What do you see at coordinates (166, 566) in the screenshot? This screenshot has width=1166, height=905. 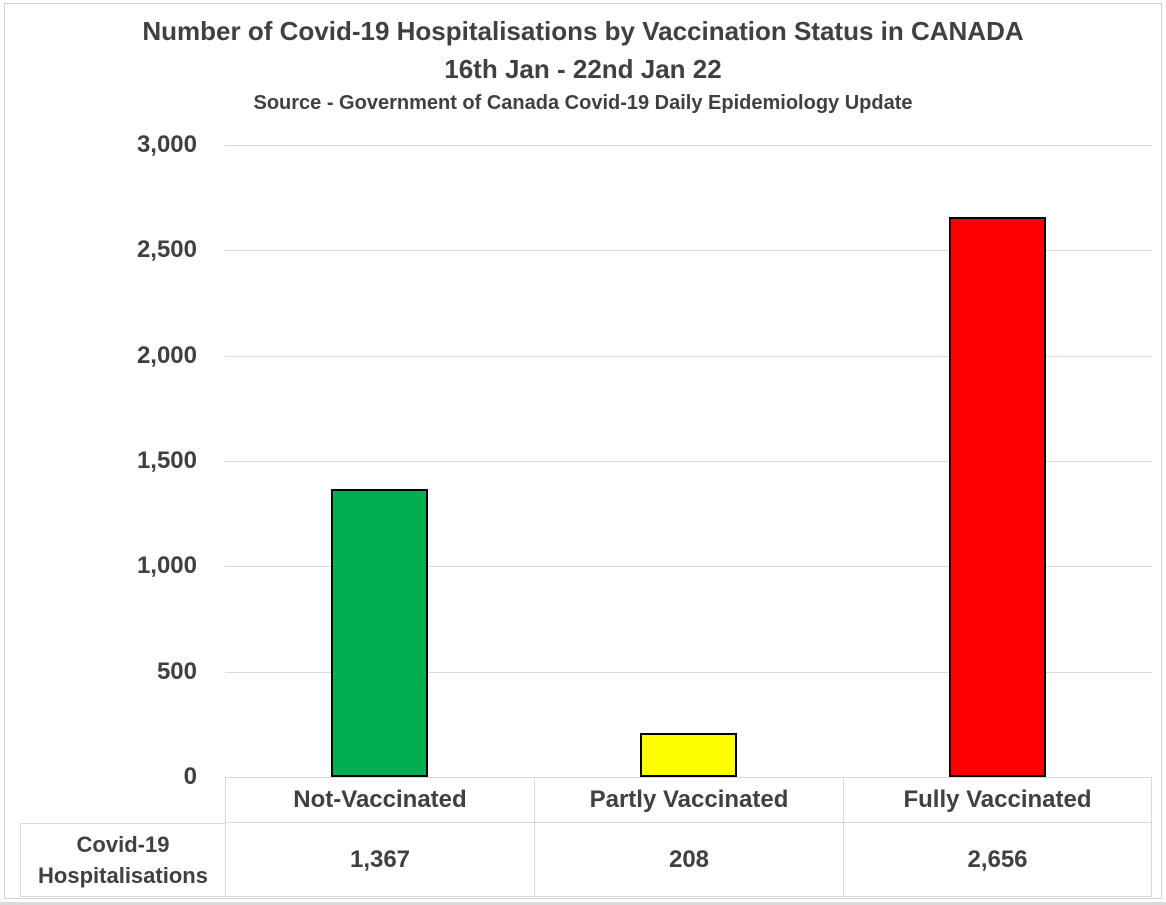 I see `y-axis-tick-label: 1,000` at bounding box center [166, 566].